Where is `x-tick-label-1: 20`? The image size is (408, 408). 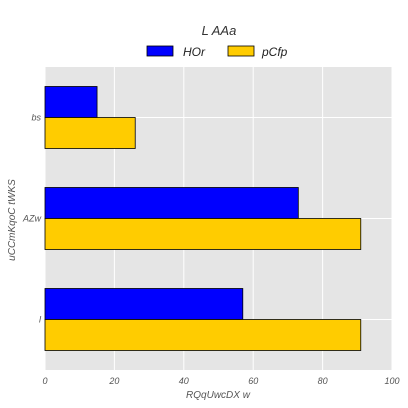 x-tick-label-1: 20 is located at coordinates (113, 381).